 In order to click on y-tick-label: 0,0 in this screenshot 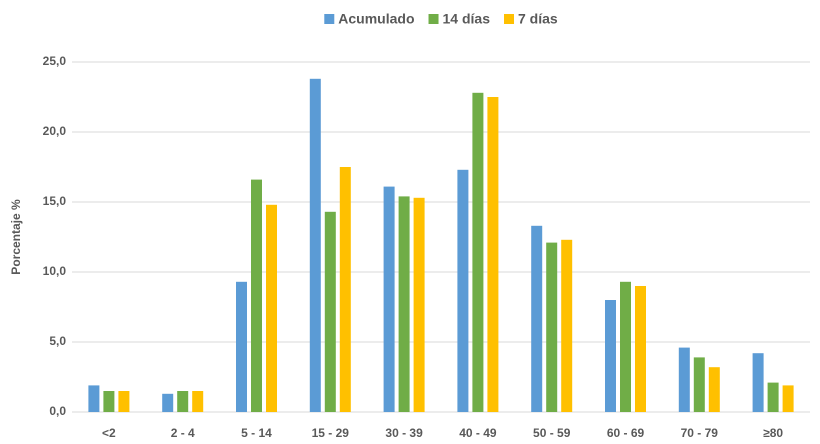, I will do `click(57, 411)`.